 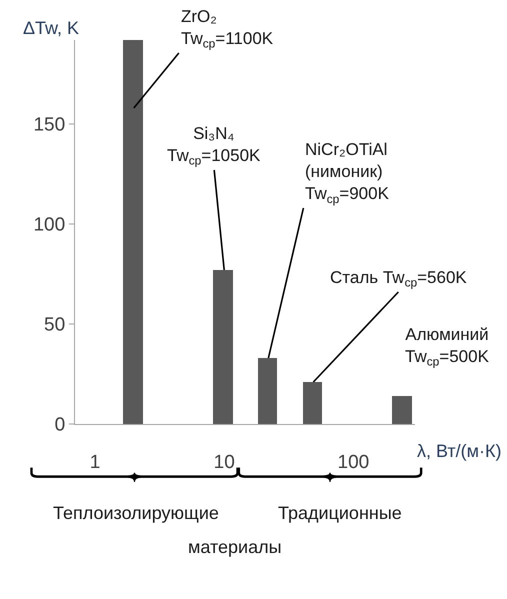 I want to click on text: Традиционные, so click(x=340, y=513).